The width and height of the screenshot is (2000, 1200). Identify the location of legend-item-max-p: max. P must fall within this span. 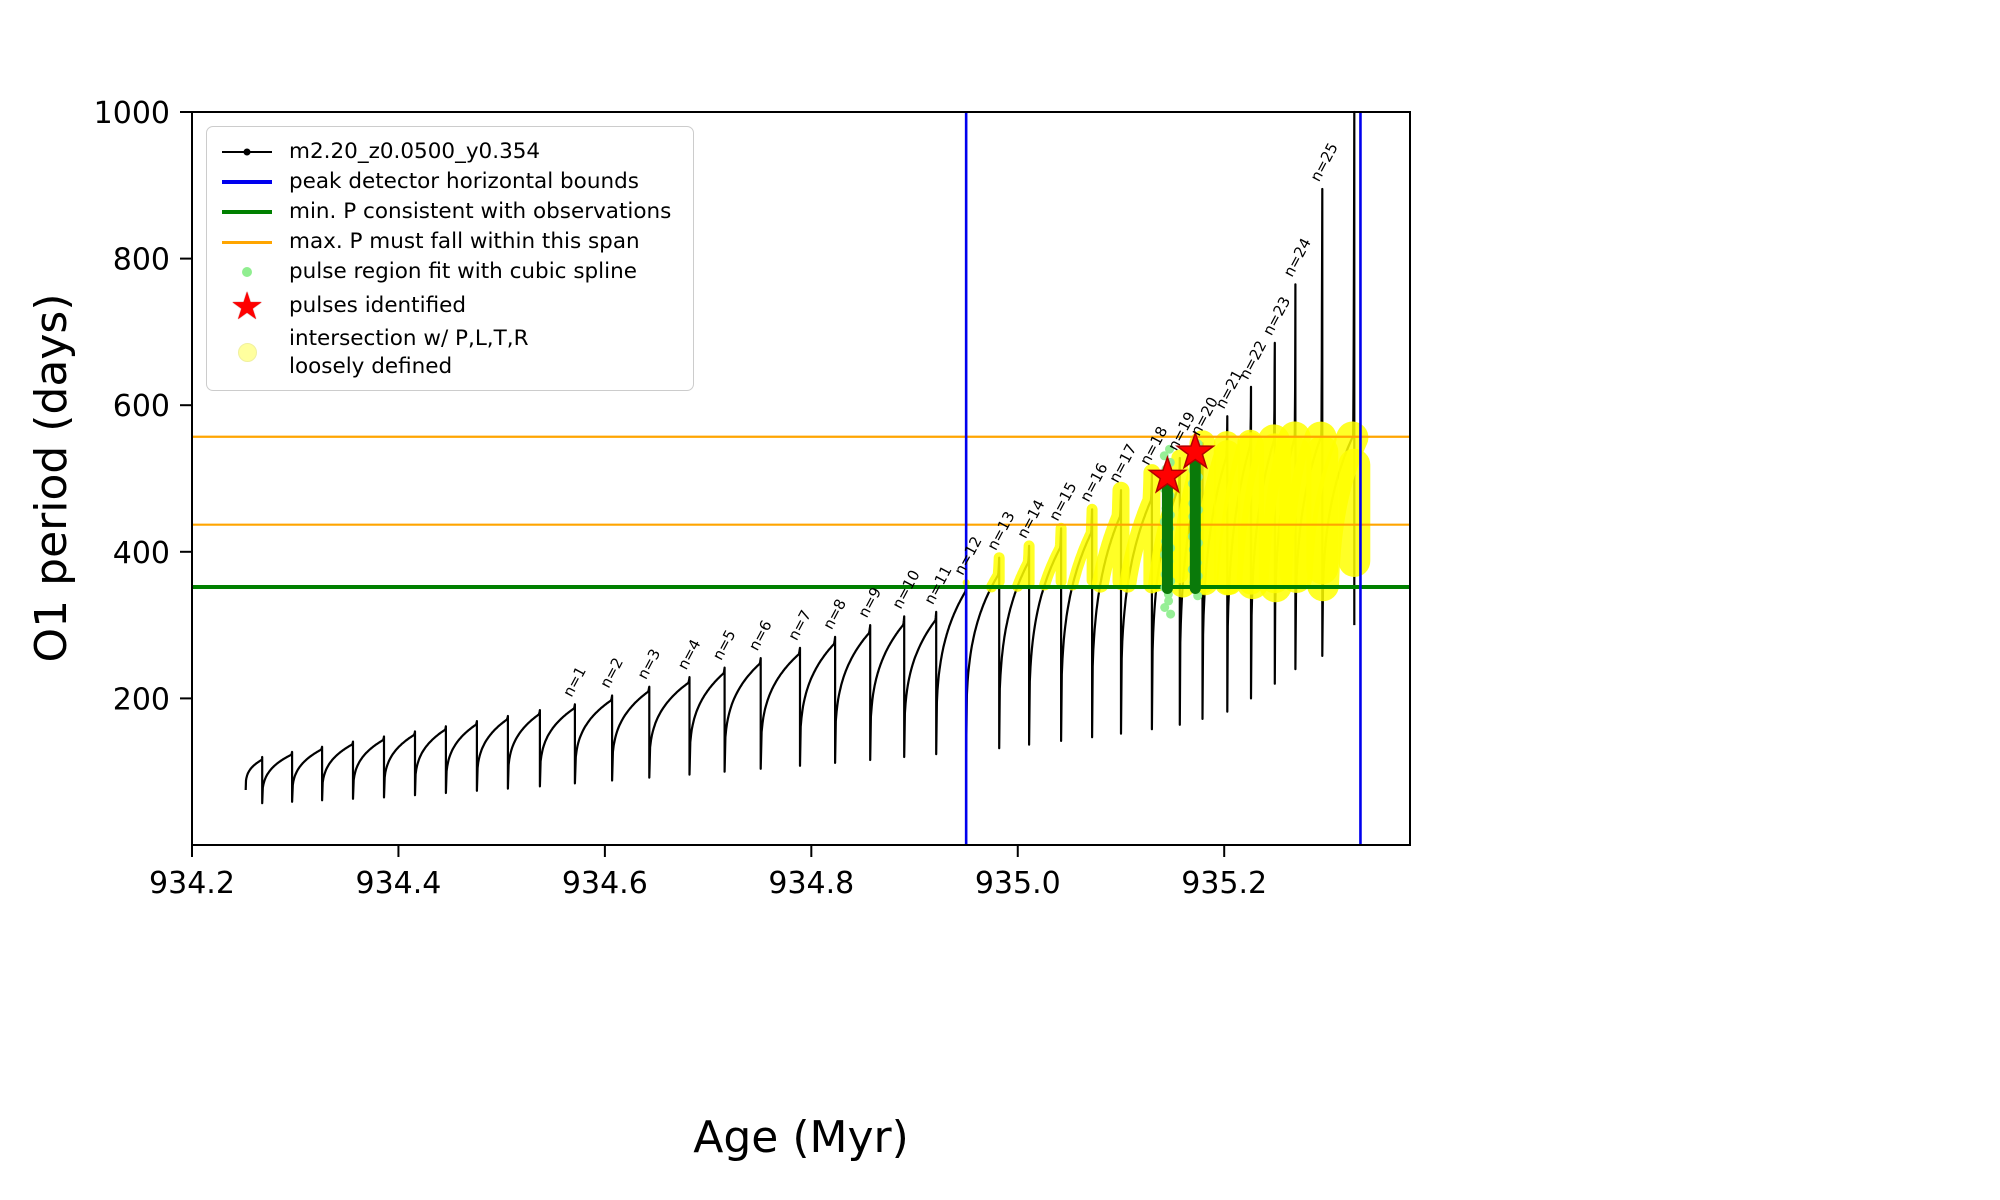
(445, 242).